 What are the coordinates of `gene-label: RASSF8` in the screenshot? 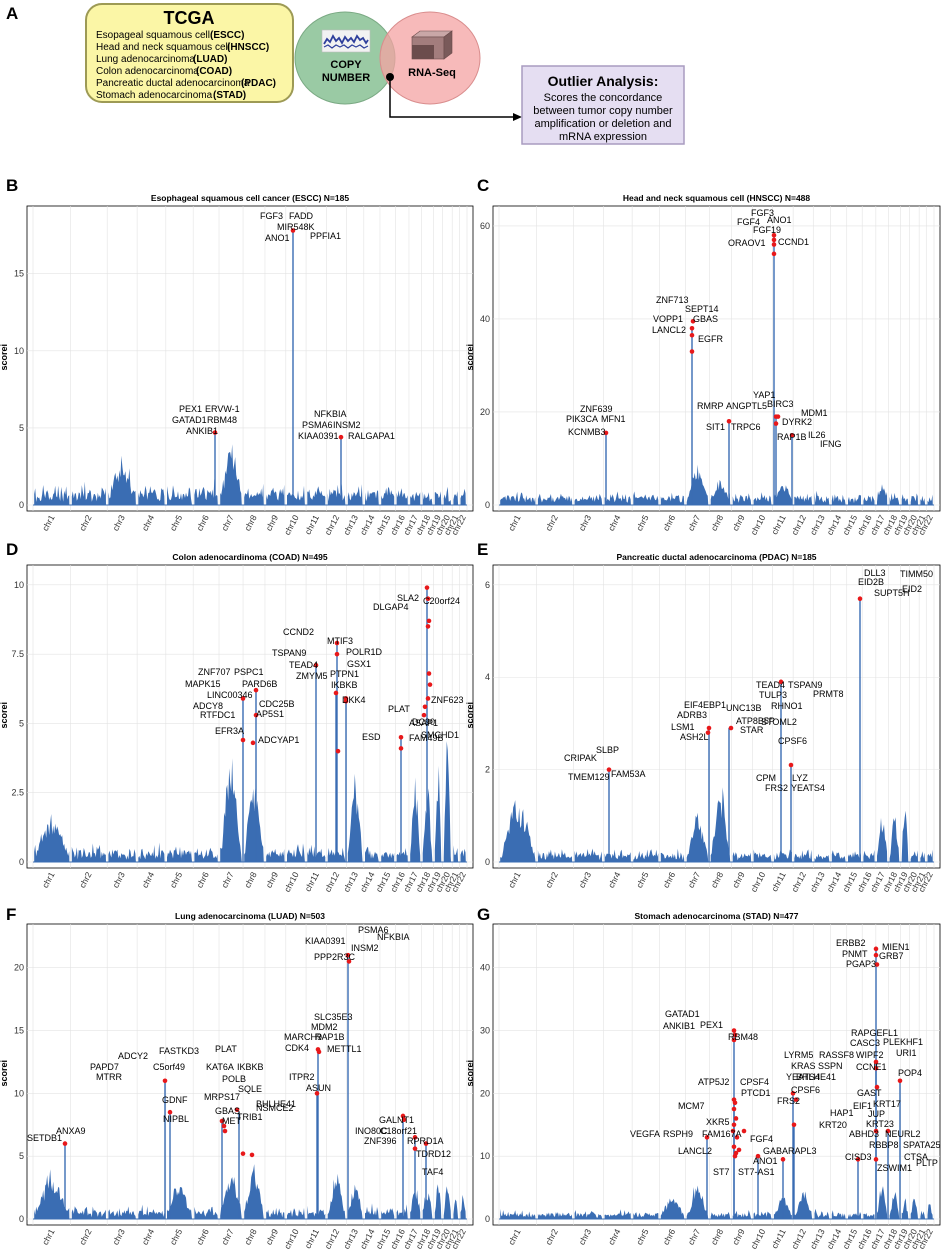 It's located at (836, 1055).